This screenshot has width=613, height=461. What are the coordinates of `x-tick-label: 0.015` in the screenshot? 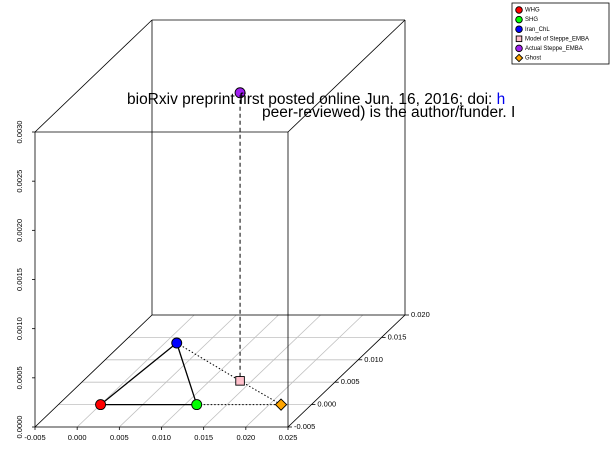 It's located at (203, 437).